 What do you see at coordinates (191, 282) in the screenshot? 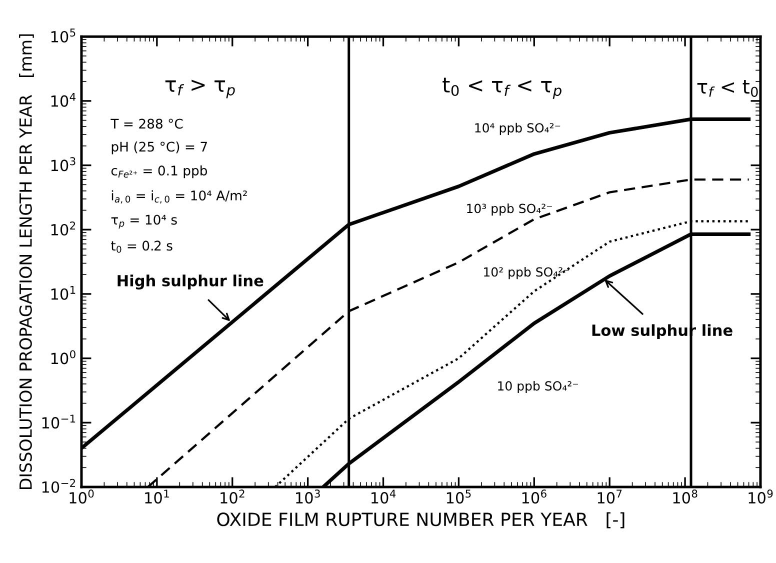
I see `annotation: High sulphur line` at bounding box center [191, 282].